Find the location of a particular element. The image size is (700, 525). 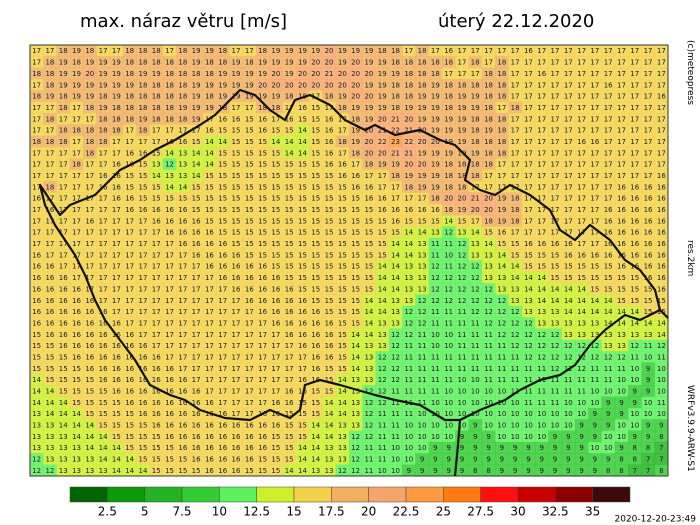

colorbar-label: 10 is located at coordinates (219, 512).